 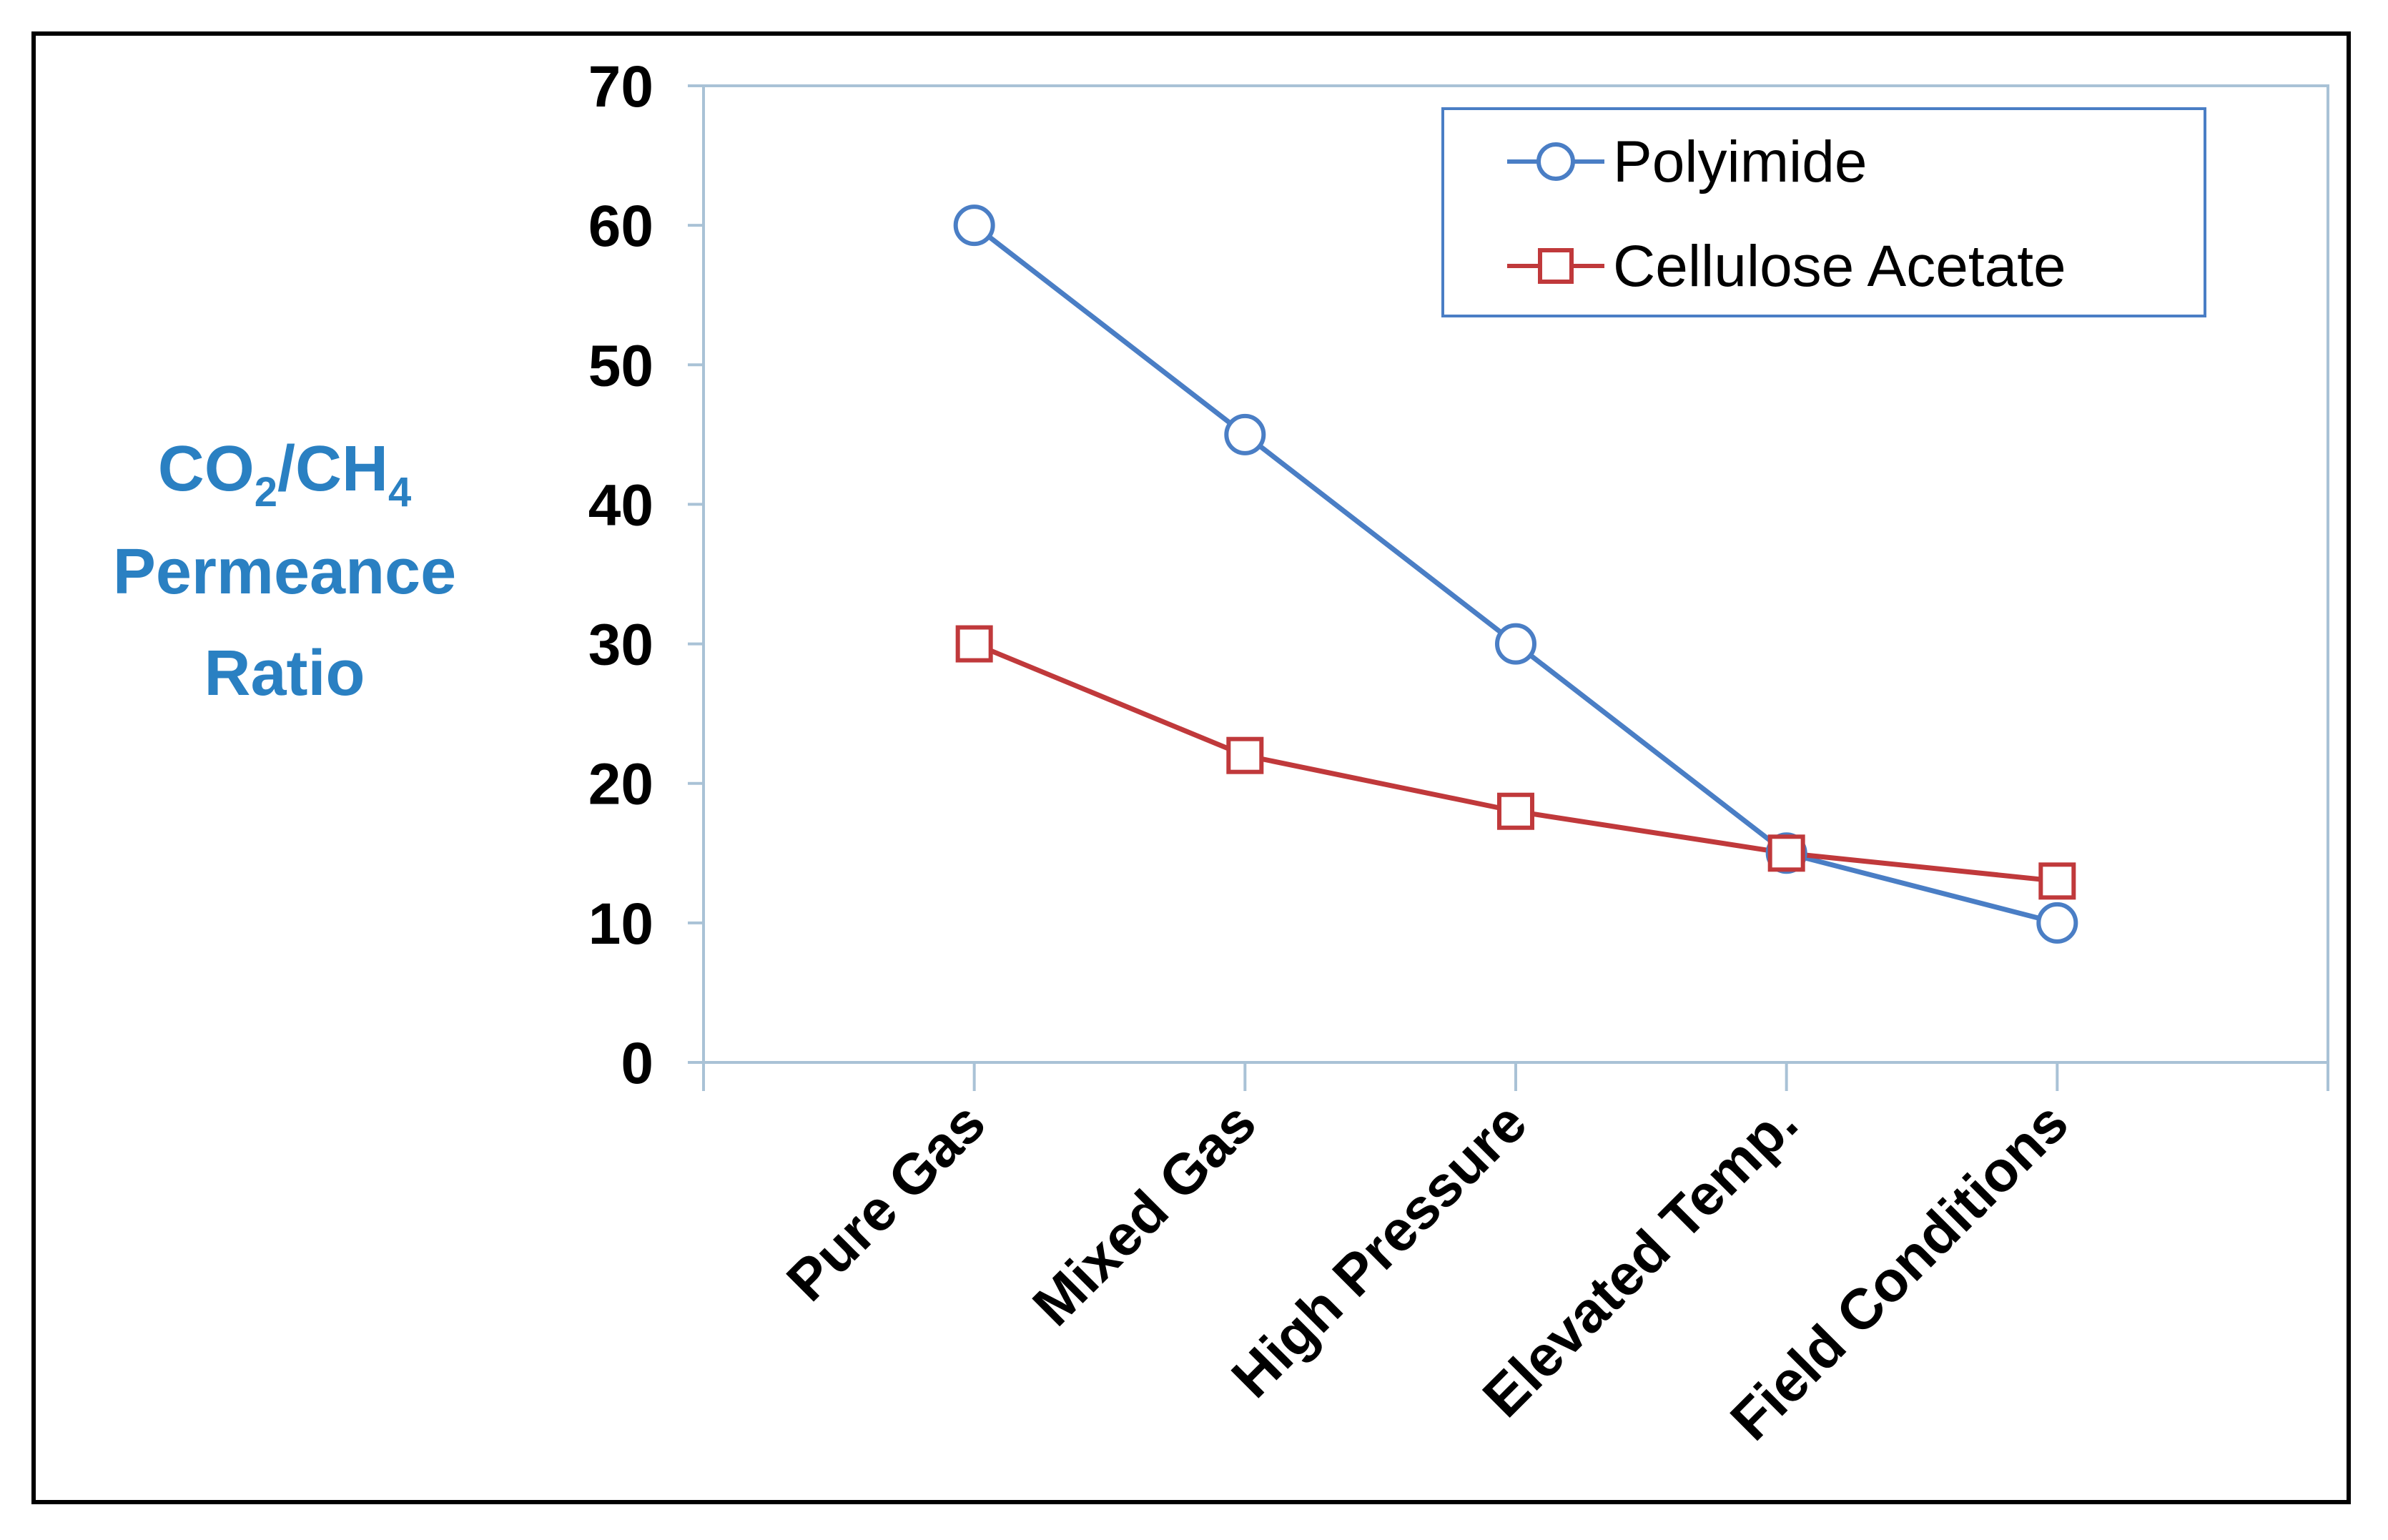 What do you see at coordinates (1379, 1250) in the screenshot?
I see `x-tick-label: High Pressure` at bounding box center [1379, 1250].